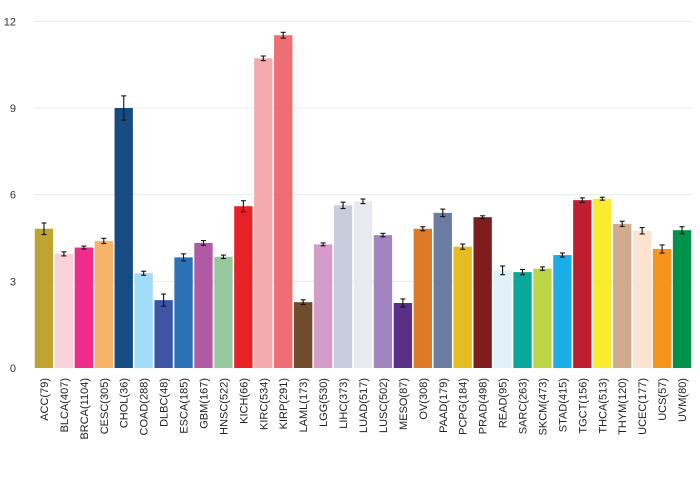 The width and height of the screenshot is (700, 480). Describe the element at coordinates (323, 306) in the screenshot. I see `bar-lgg` at that location.